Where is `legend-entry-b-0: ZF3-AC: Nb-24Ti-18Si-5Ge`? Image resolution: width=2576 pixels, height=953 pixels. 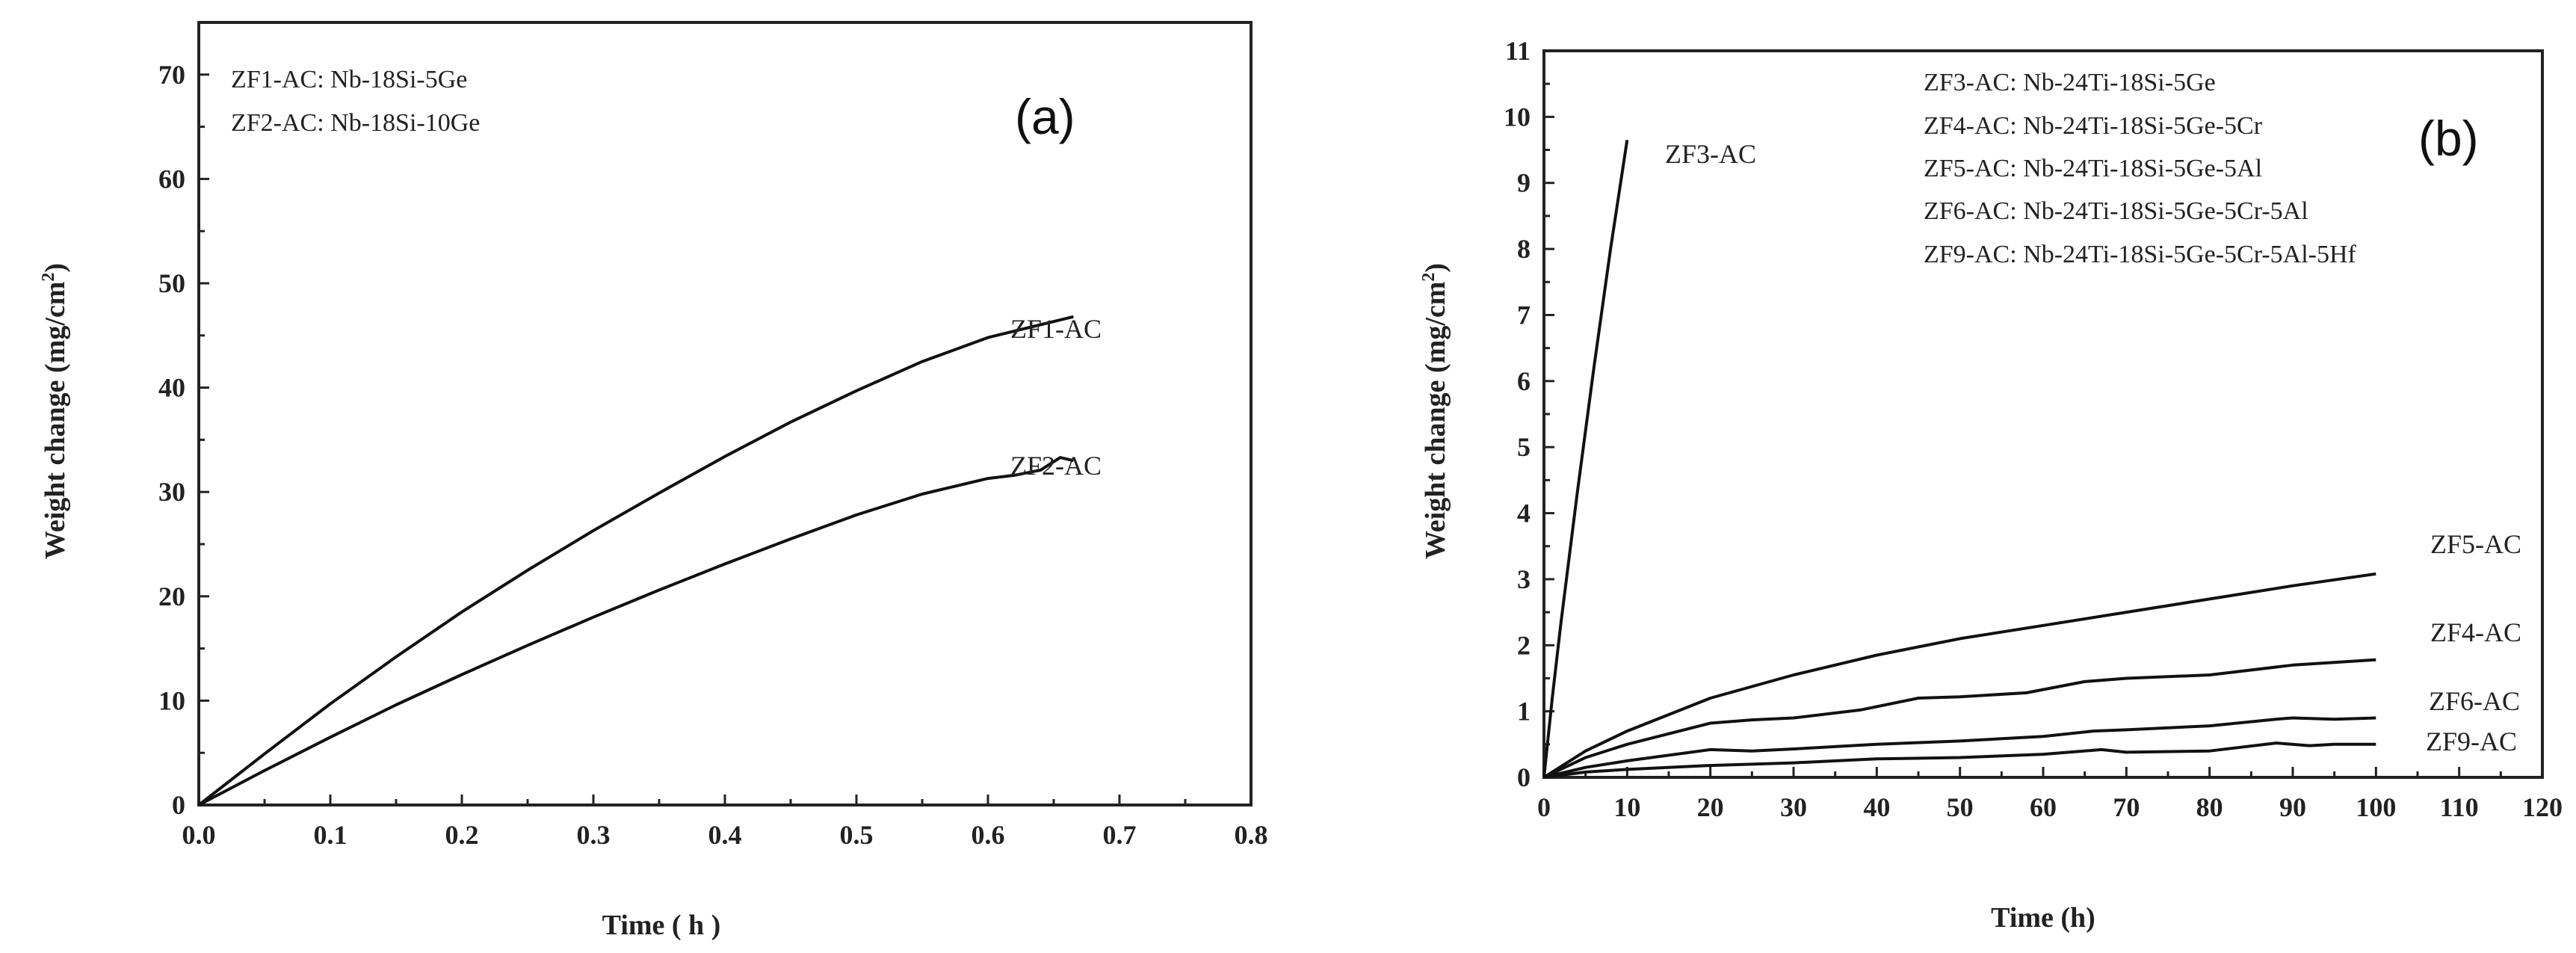 legend-entry-b-0: ZF3-AC: Nb-24Ti-18Si-5Ge is located at coordinates (2070, 82).